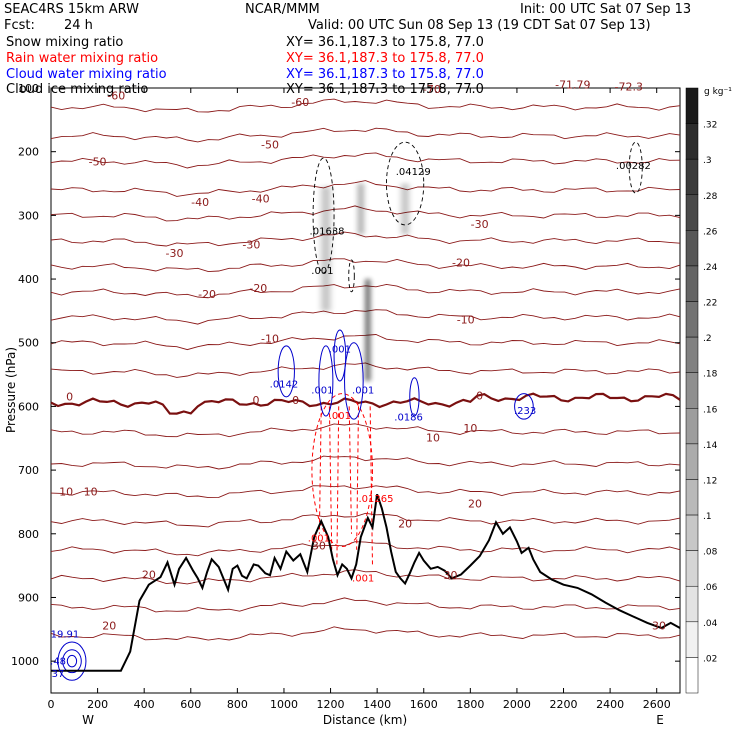 Image resolution: width=740 pixels, height=744 pixels. I want to click on y-tick-label: 500, so click(28, 343).